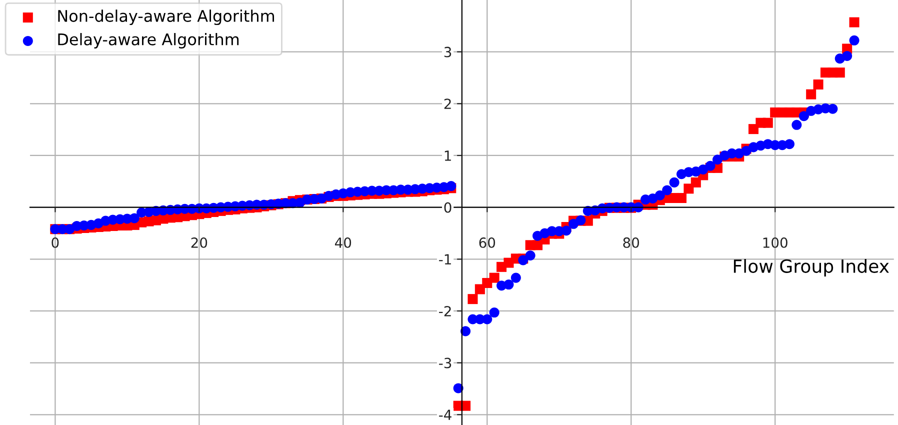 The width and height of the screenshot is (898, 425). What do you see at coordinates (445, 259) in the screenshot?
I see `y-tick-label: -1` at bounding box center [445, 259].